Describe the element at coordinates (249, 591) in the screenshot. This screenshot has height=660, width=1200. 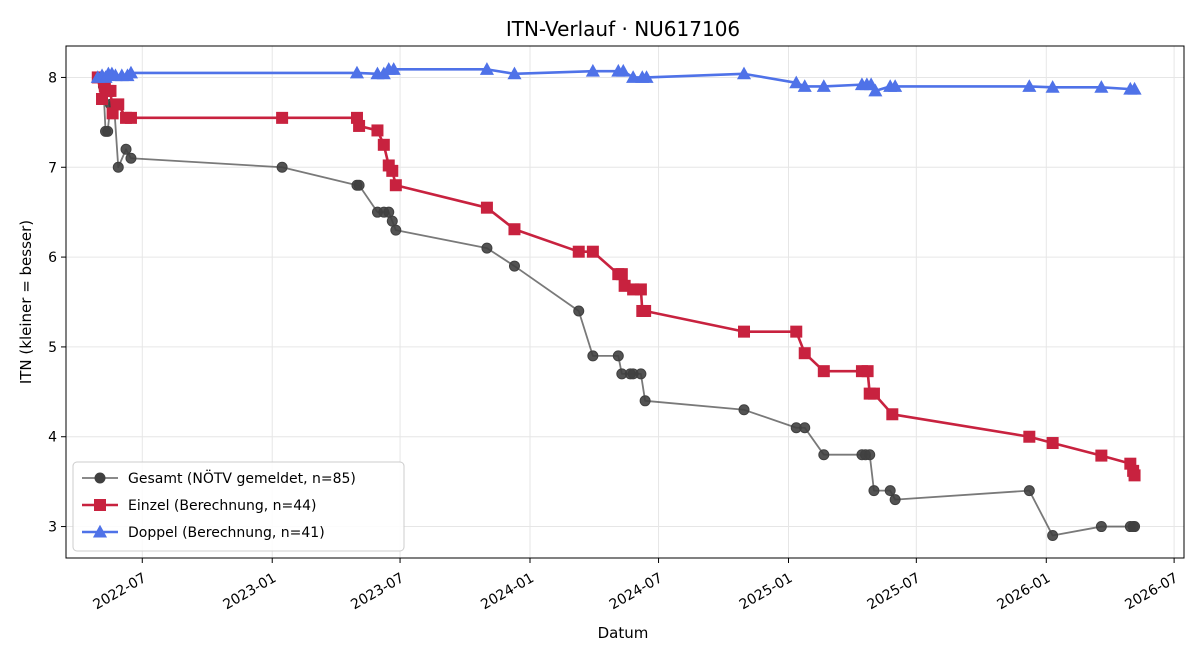
I see `x-tick-label: 2023-01` at that location.